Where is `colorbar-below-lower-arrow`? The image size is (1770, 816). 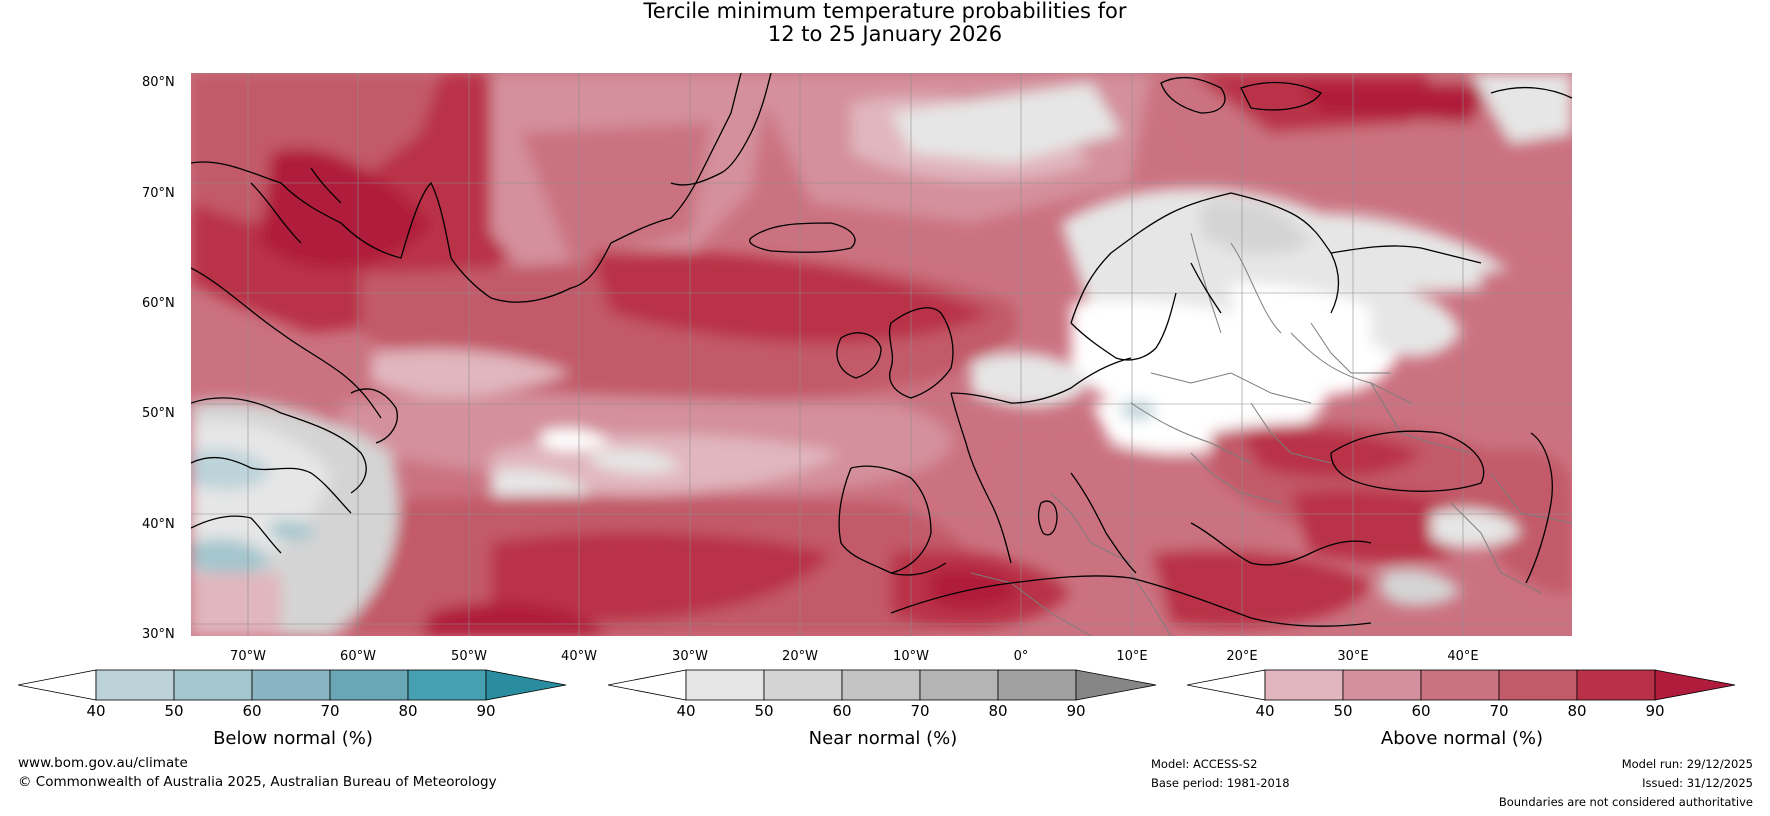 colorbar-below-lower-arrow is located at coordinates (57, 685).